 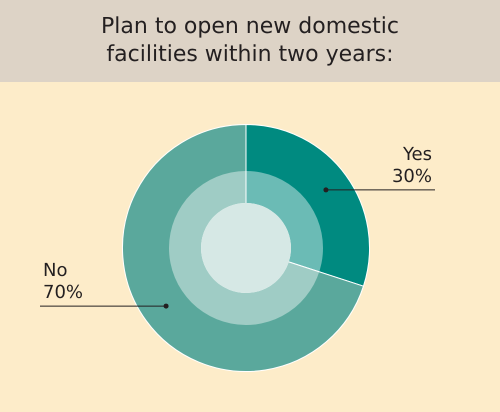 I want to click on slice-label: Yes, so click(x=417, y=154).